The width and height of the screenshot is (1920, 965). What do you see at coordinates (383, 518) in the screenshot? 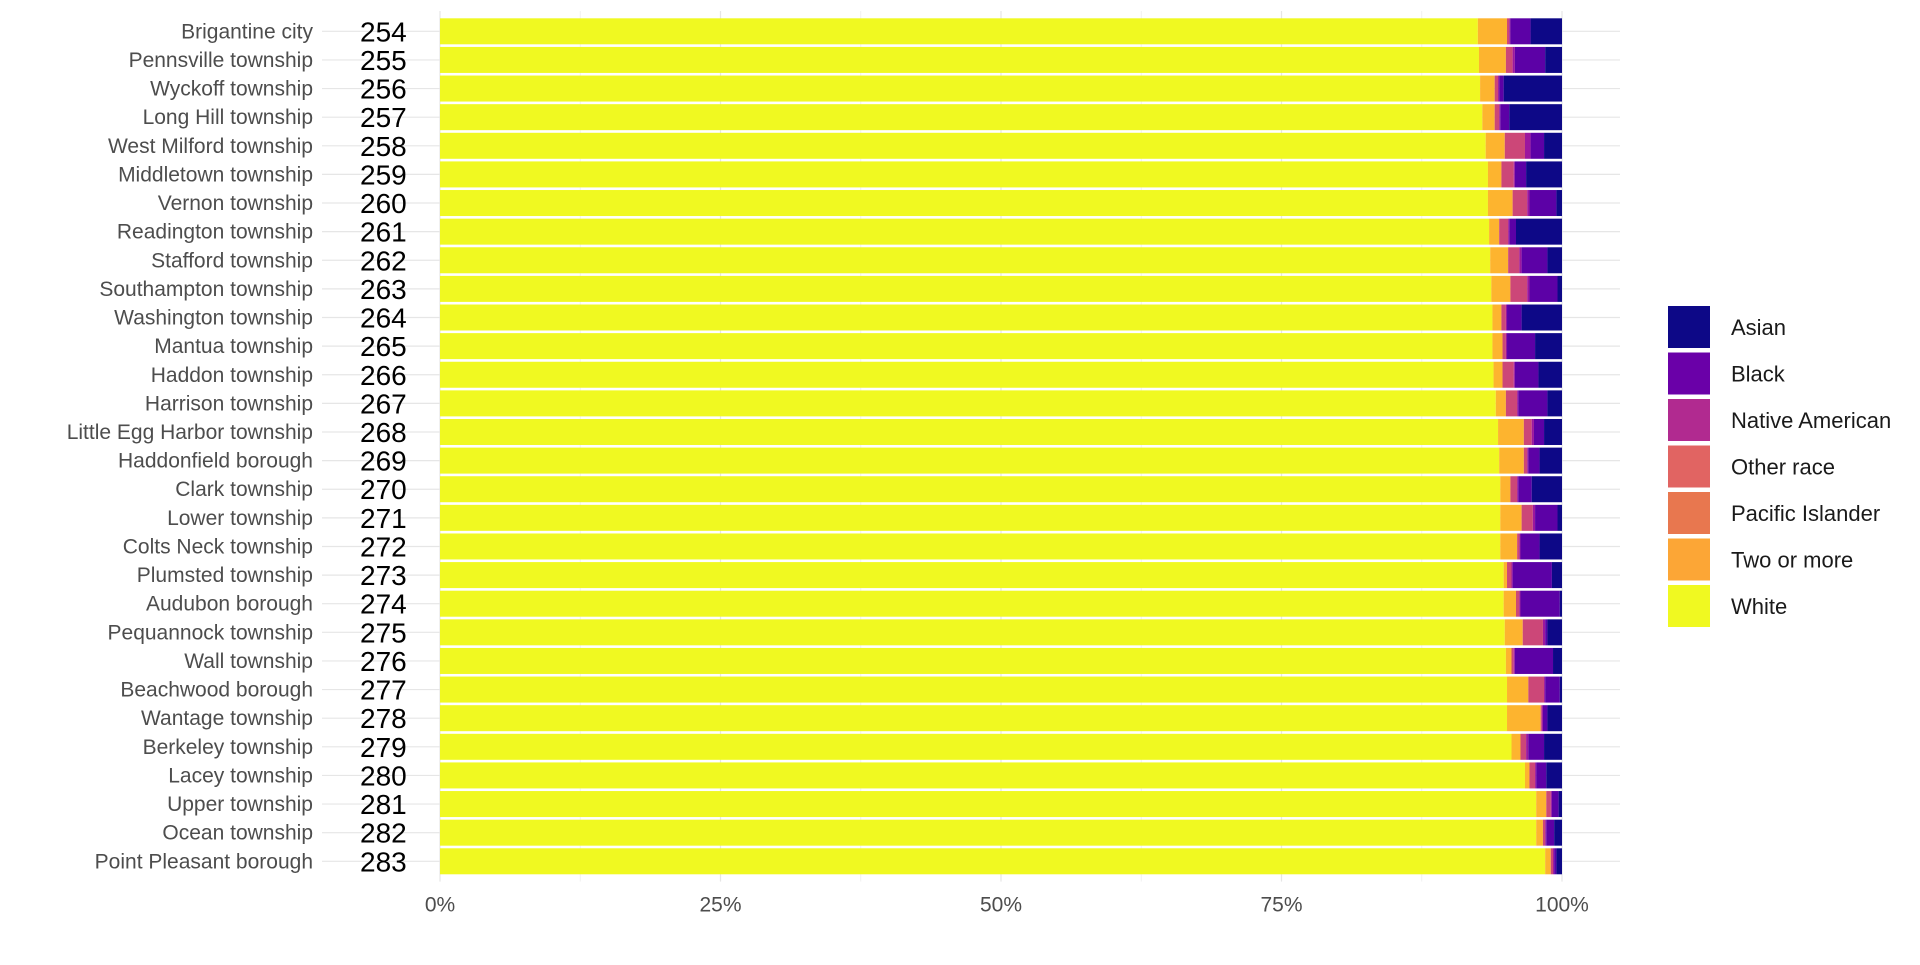
I see `rank-label: 271` at bounding box center [383, 518].